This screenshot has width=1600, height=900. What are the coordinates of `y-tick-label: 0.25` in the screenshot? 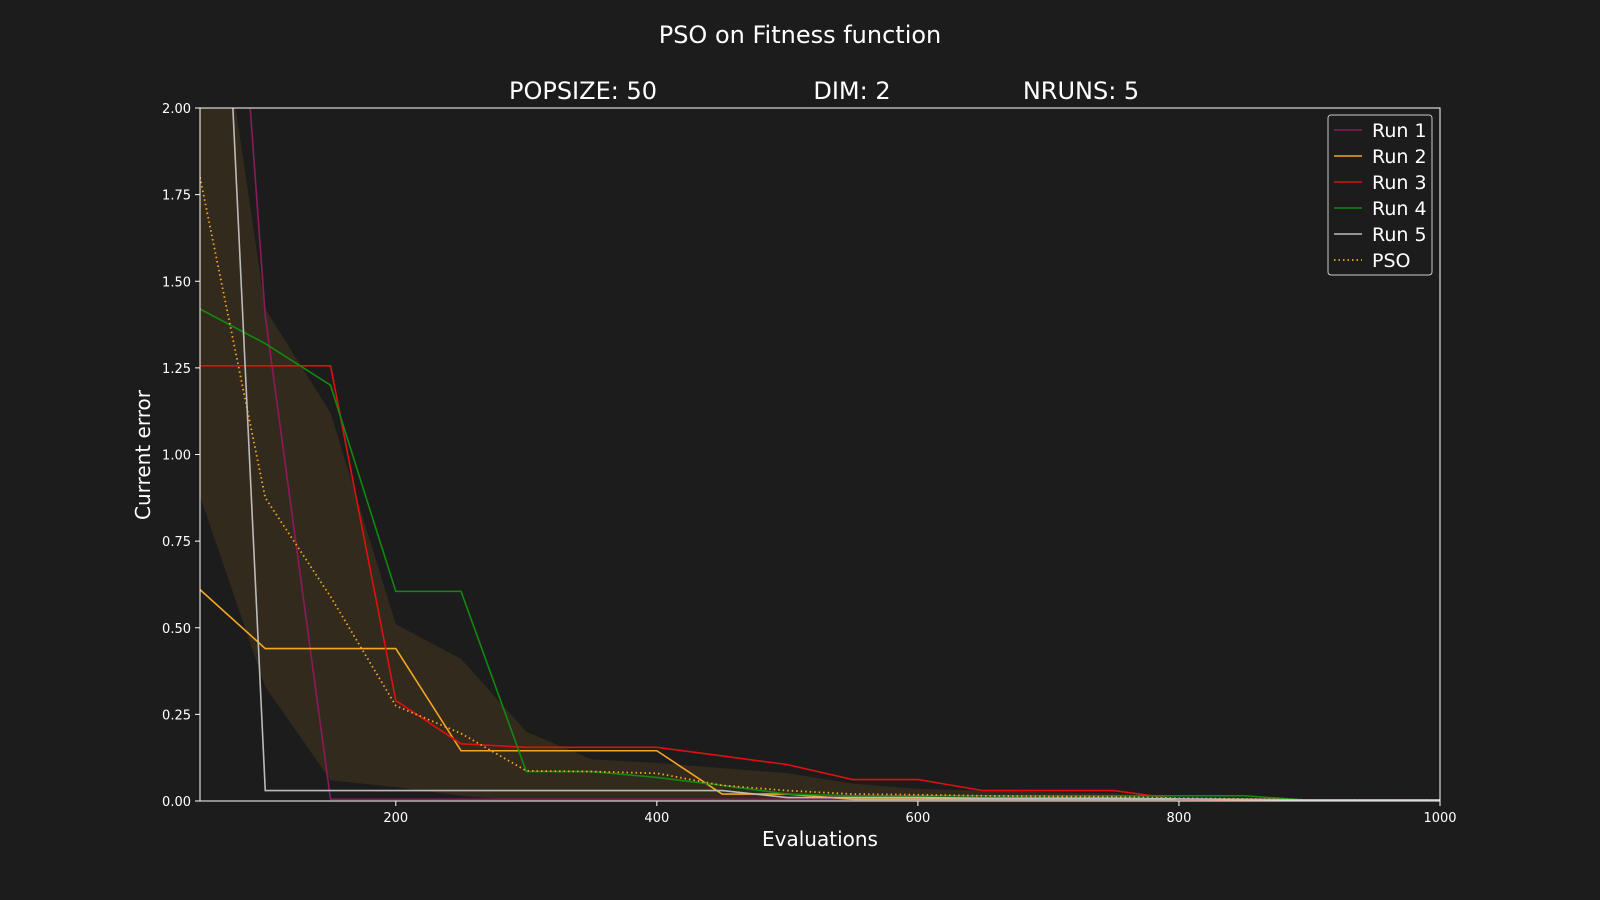 It's located at (176, 715).